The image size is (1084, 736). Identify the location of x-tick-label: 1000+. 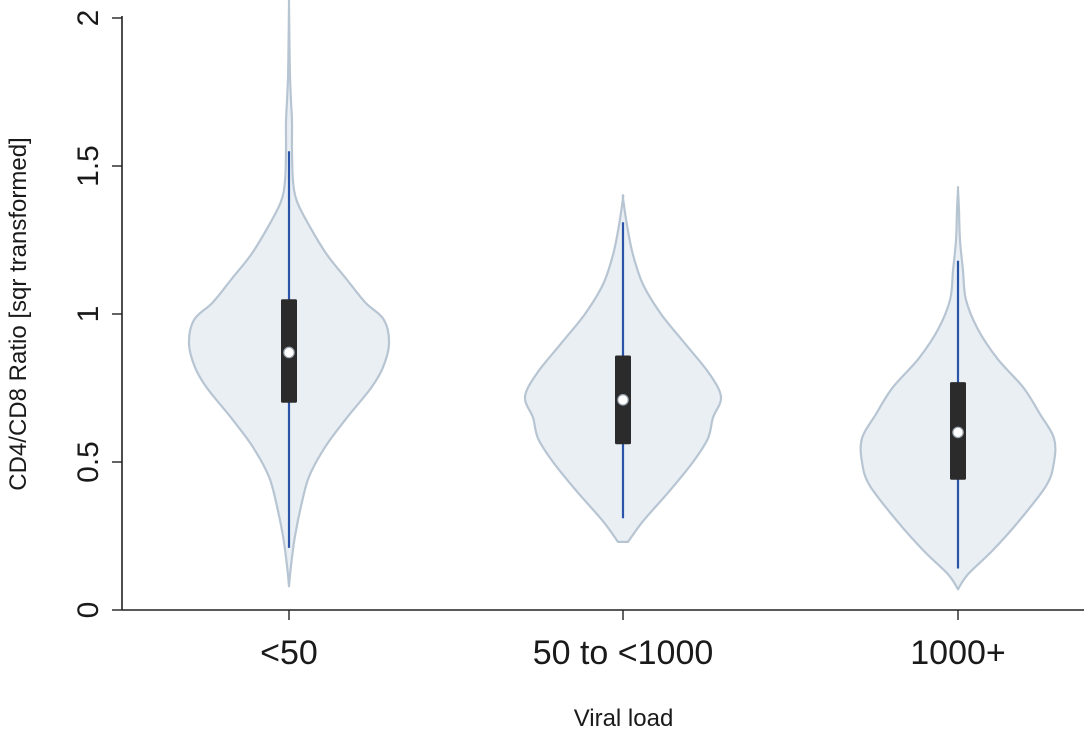
(958, 653).